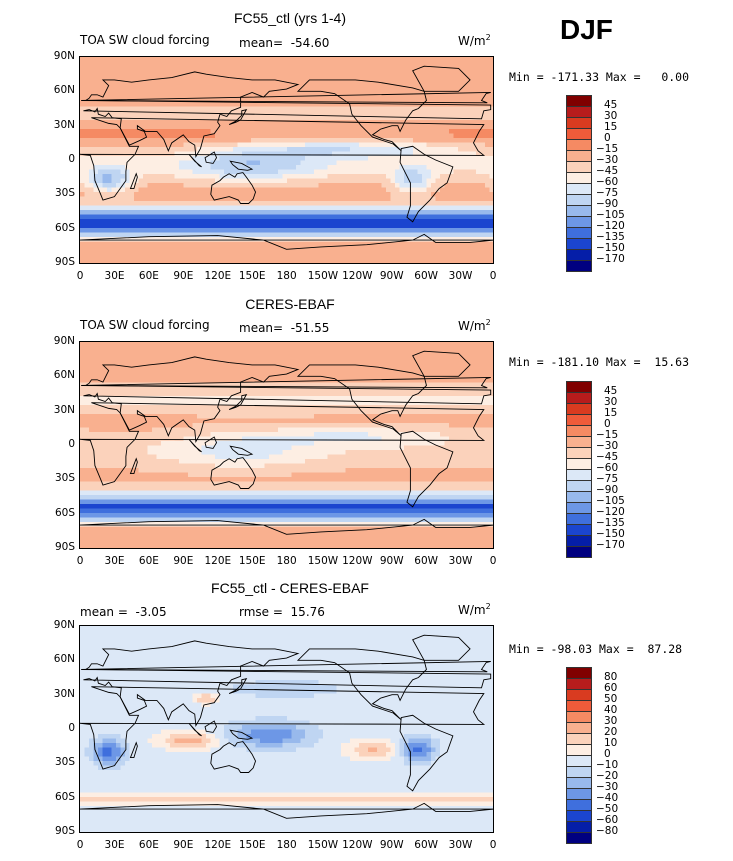 The height and width of the screenshot is (861, 733). Describe the element at coordinates (586, 29) in the screenshot. I see `season-label: DJF` at that location.